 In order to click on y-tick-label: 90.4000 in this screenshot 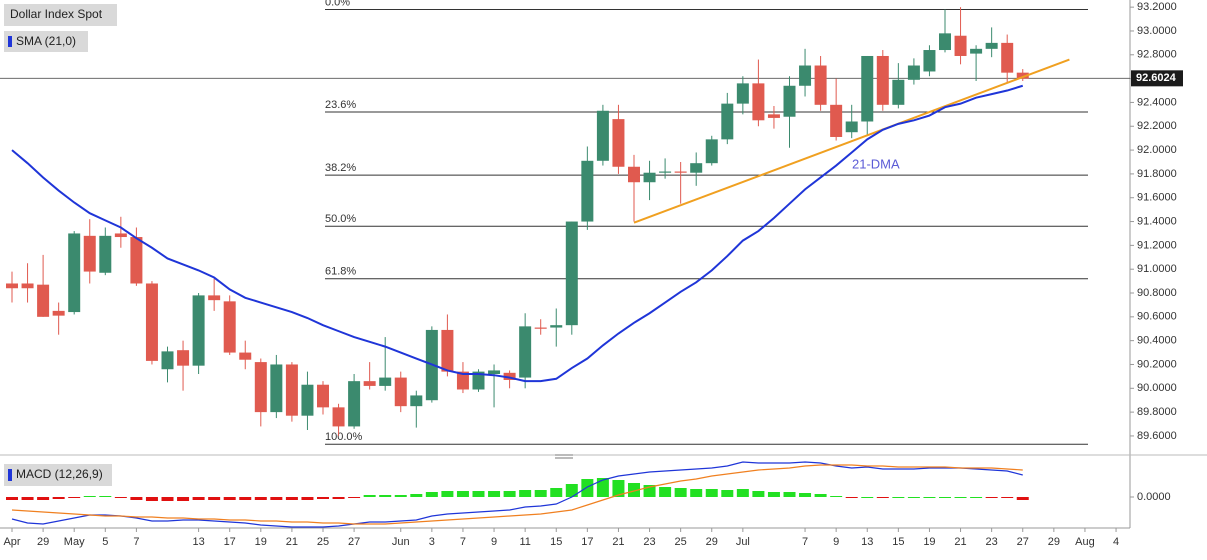, I will do `click(1157, 341)`.